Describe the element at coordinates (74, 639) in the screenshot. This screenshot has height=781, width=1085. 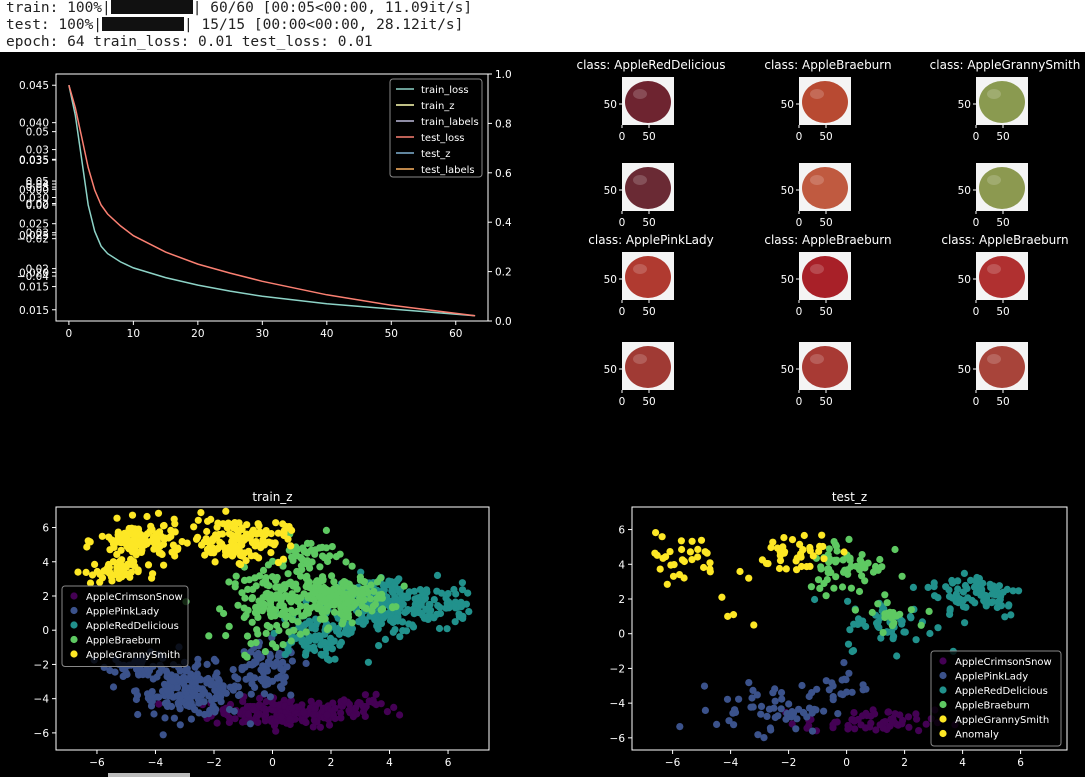
I see `legend-marker-AppleBraeburn` at that location.